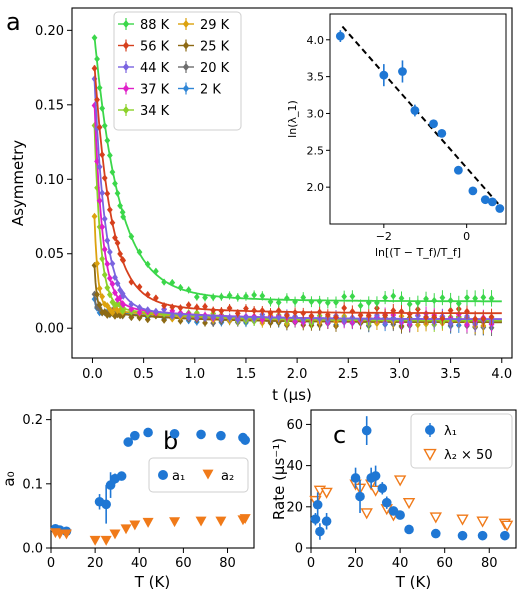  I want to click on panel-c-ytick-label: 0, so click(299, 549).